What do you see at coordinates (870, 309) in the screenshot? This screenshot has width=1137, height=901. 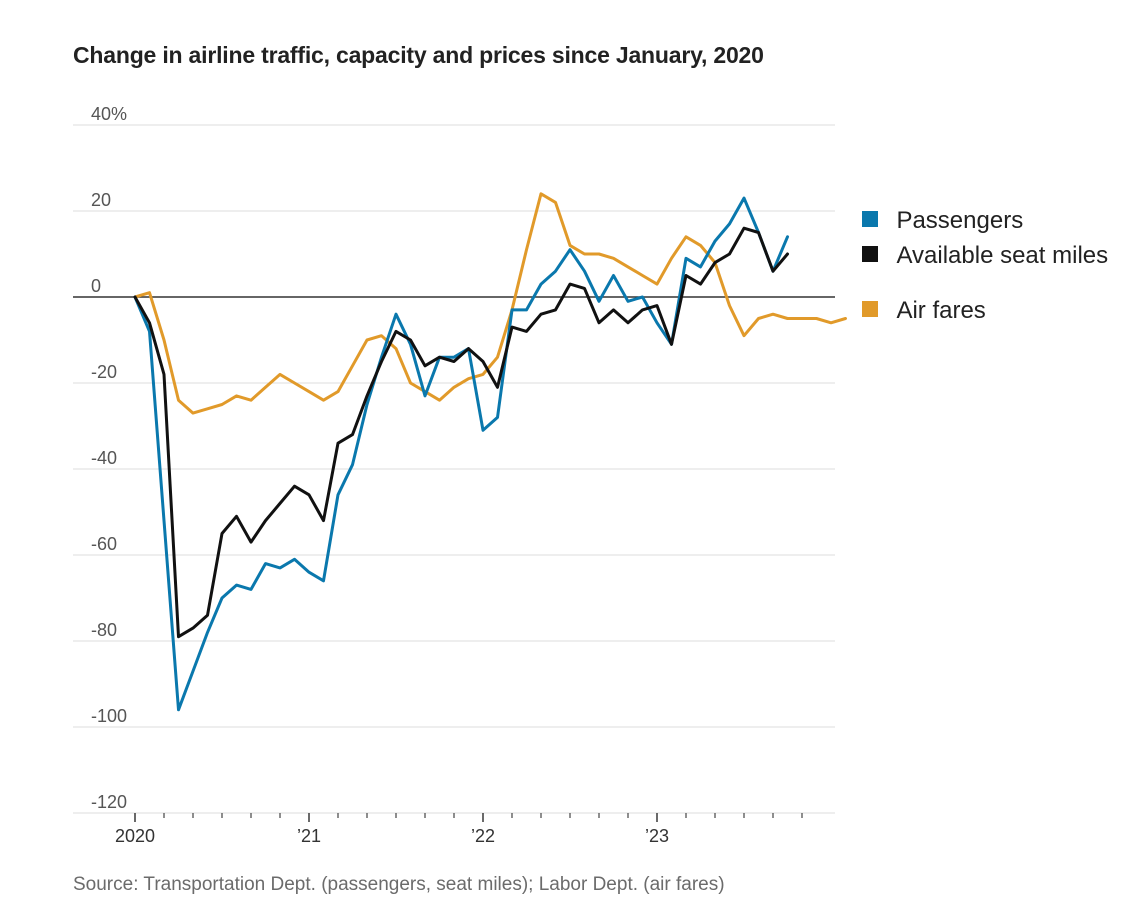 I see `legend-swatch-air-fares` at bounding box center [870, 309].